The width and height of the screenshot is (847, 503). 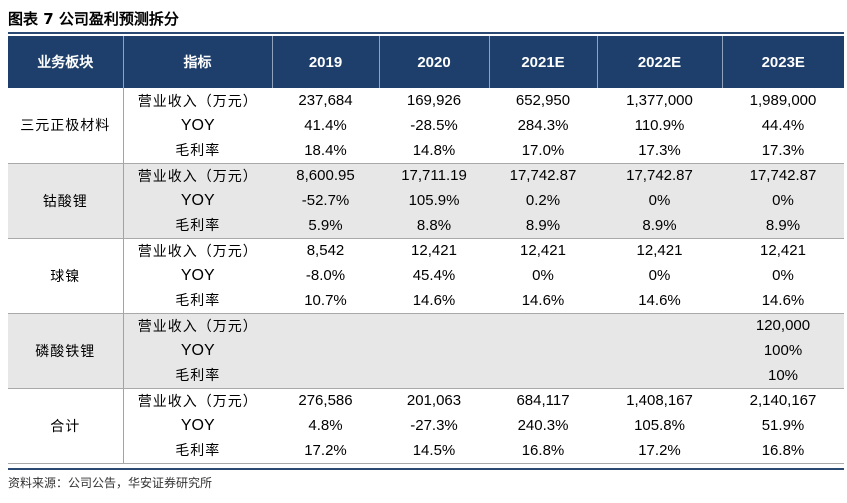 I want to click on segment-name-cell: 磷酸铁锂, so click(x=66, y=351).